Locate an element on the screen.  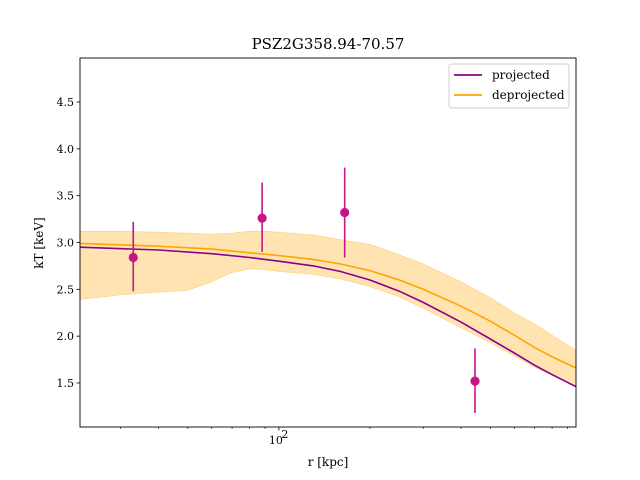
y-tick-label: 3.0 is located at coordinates (66, 243).